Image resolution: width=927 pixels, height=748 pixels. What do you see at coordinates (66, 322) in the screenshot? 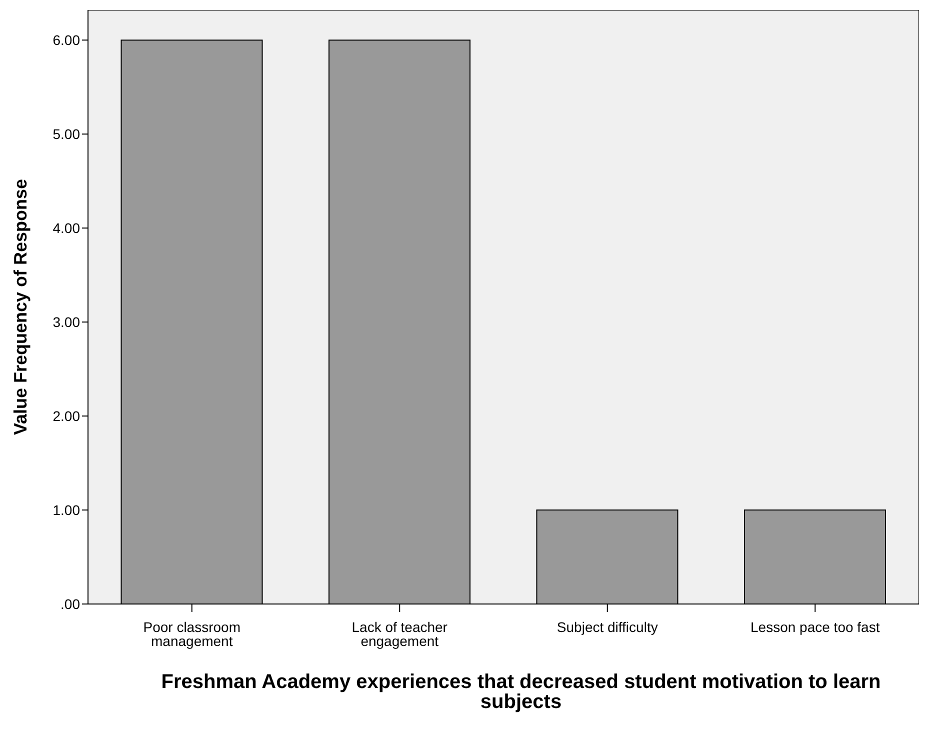
I see `y-tick-label: 3.00` at bounding box center [66, 322].